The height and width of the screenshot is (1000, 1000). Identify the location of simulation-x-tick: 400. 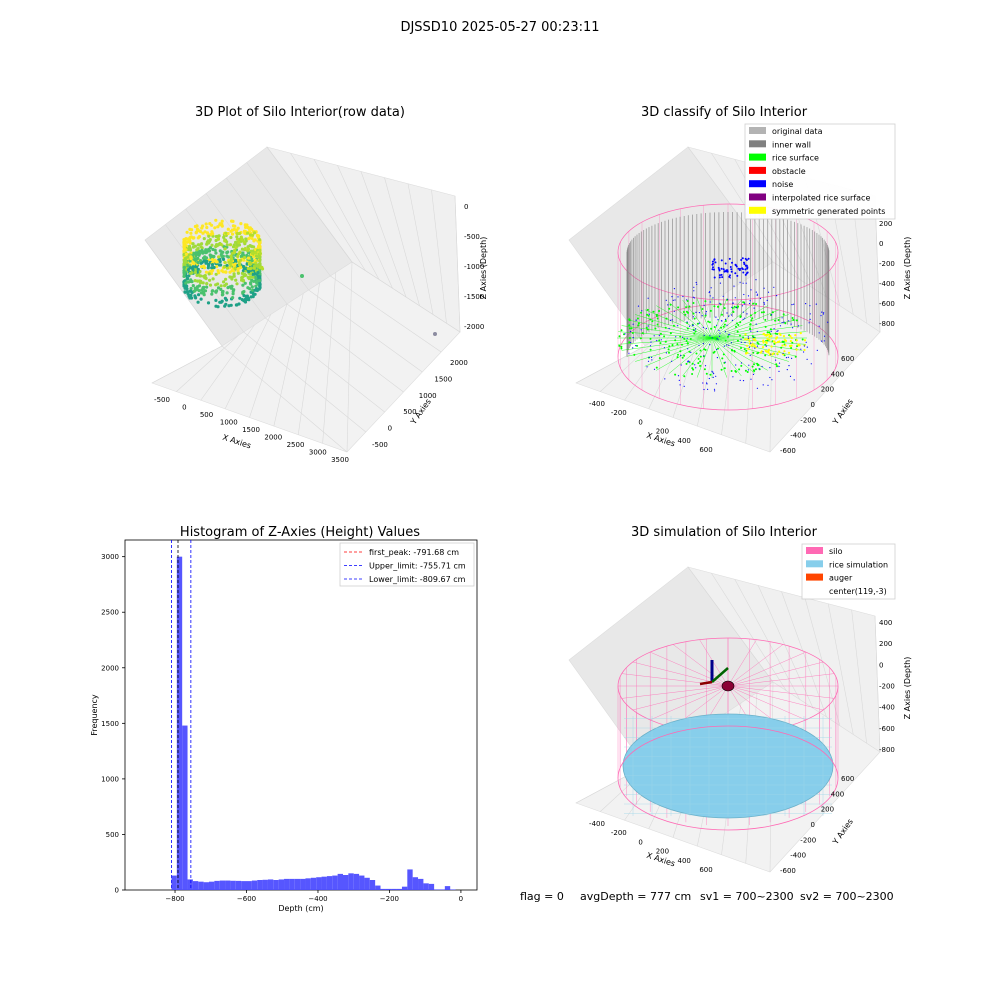
(684, 861).